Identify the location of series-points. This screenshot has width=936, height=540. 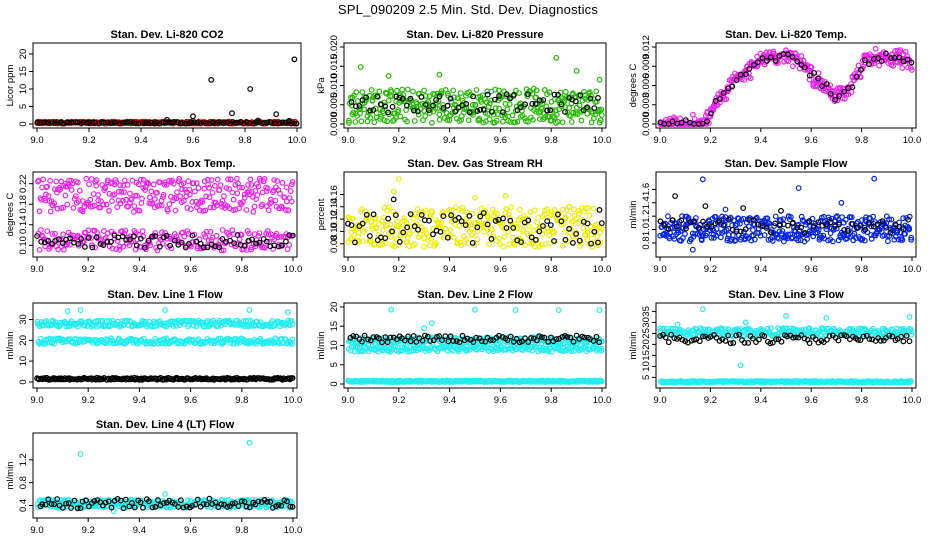
(786, 88).